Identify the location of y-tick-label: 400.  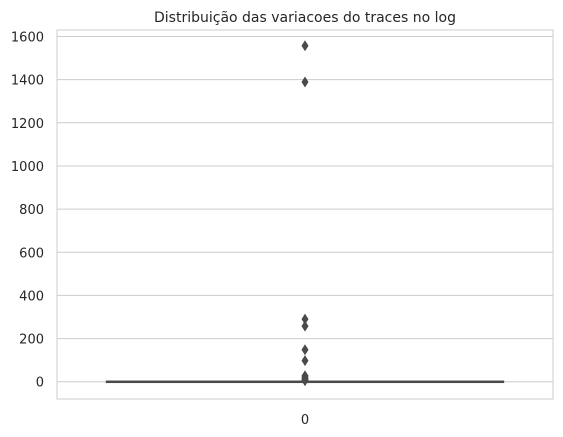
(31, 296).